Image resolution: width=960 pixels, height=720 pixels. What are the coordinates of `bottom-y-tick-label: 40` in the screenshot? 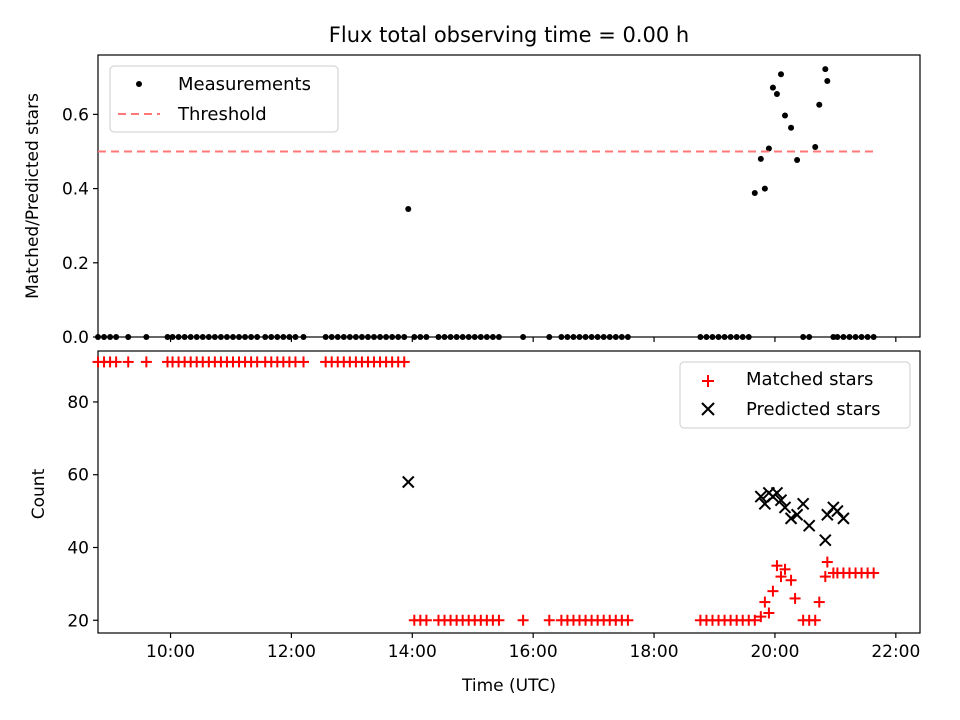 It's located at (78, 548).